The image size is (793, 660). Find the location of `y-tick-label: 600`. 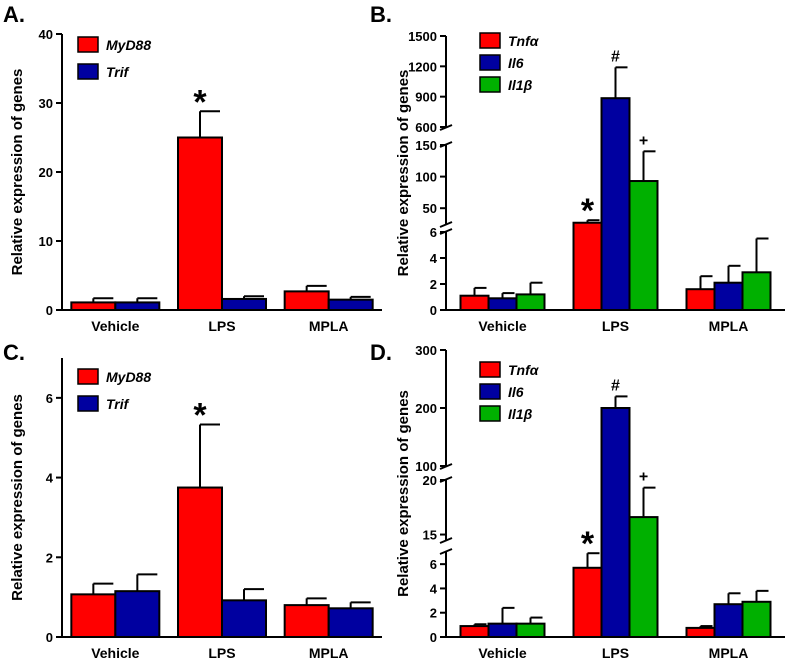

y-tick-label: 600 is located at coordinates (426, 127).